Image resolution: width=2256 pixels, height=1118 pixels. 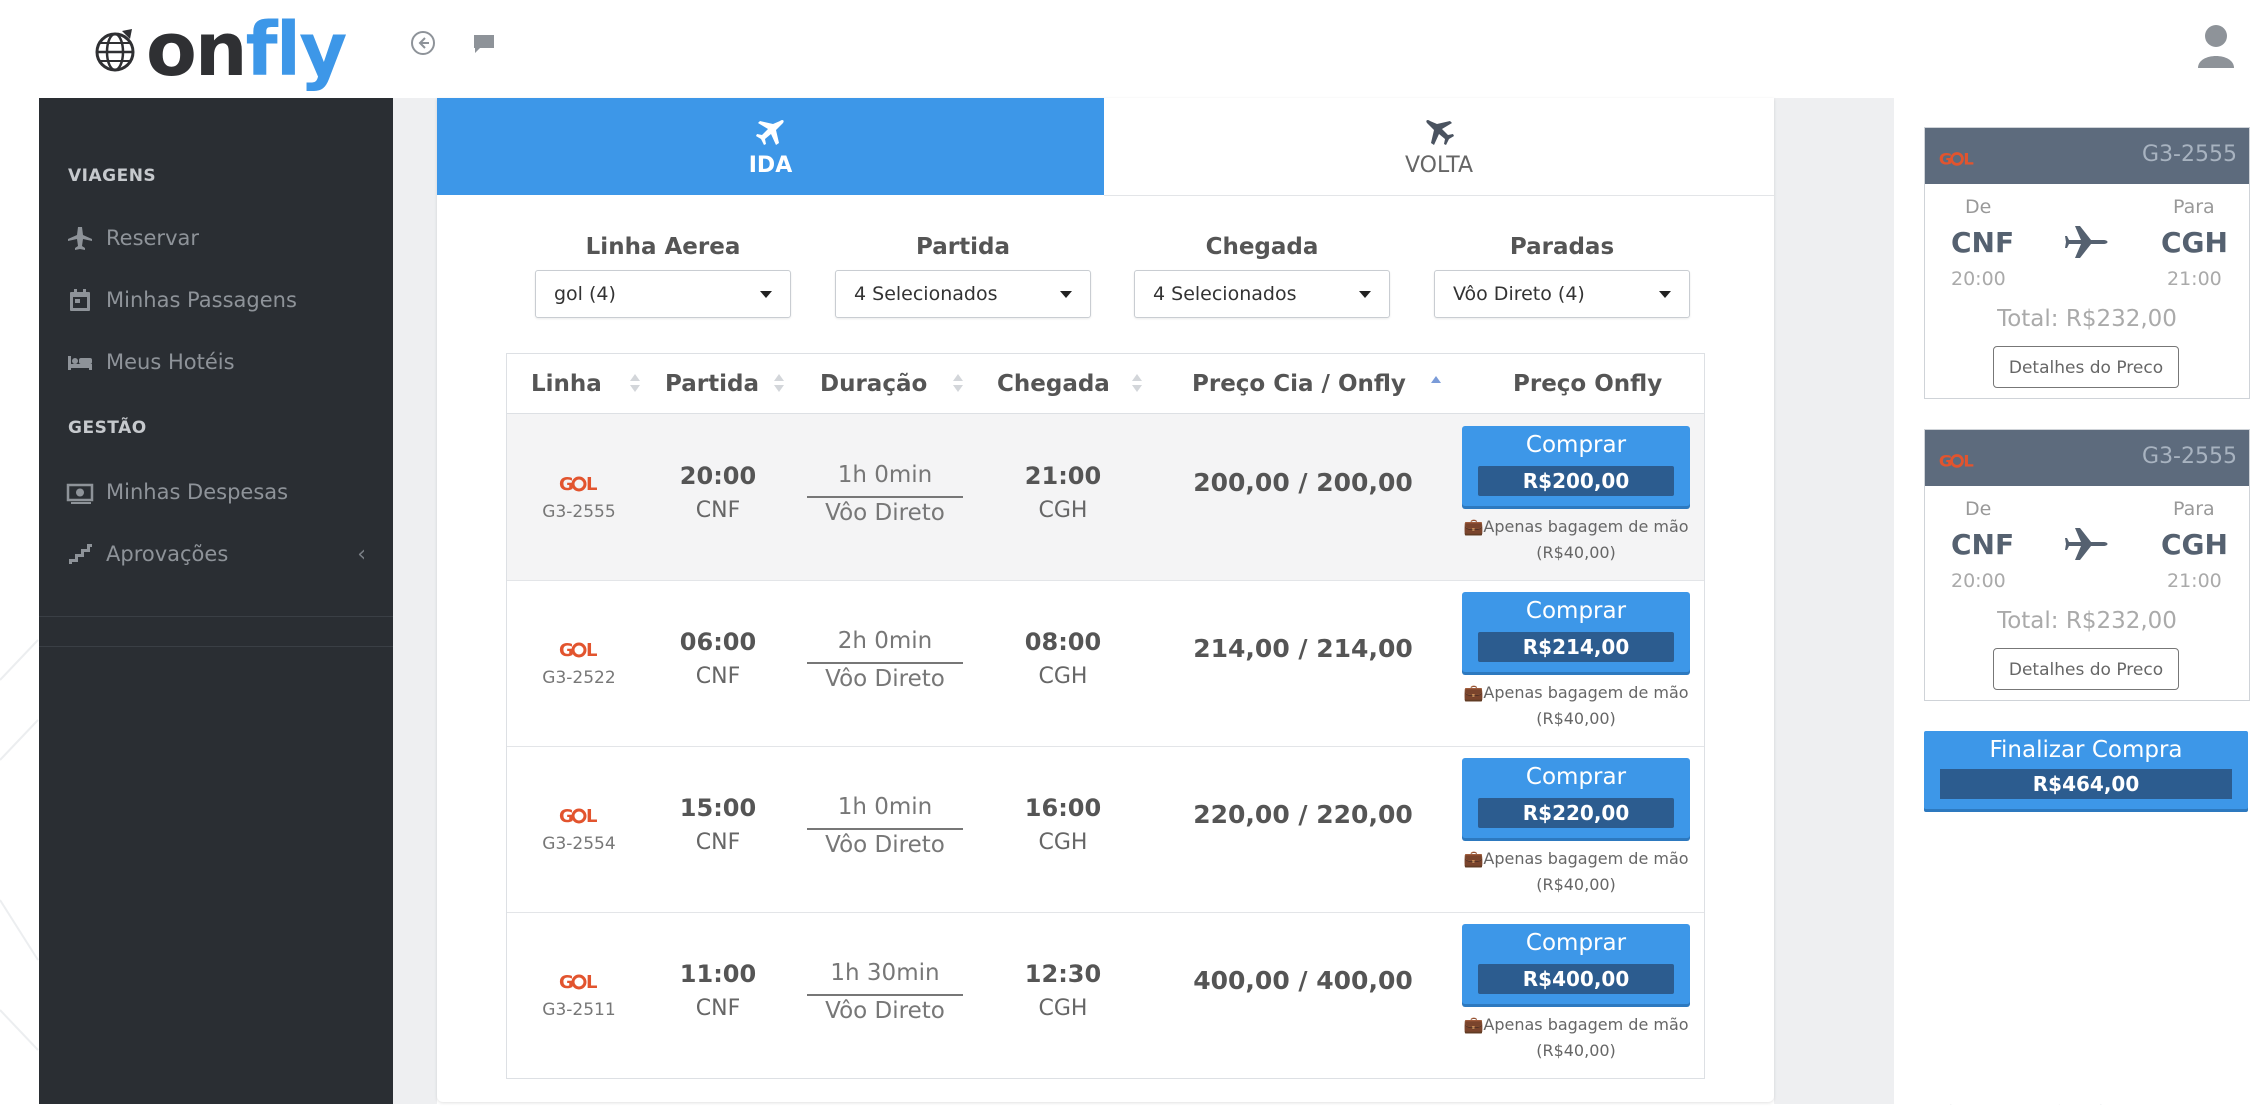 I want to click on buy-price: R$400,00, so click(x=1576, y=979).